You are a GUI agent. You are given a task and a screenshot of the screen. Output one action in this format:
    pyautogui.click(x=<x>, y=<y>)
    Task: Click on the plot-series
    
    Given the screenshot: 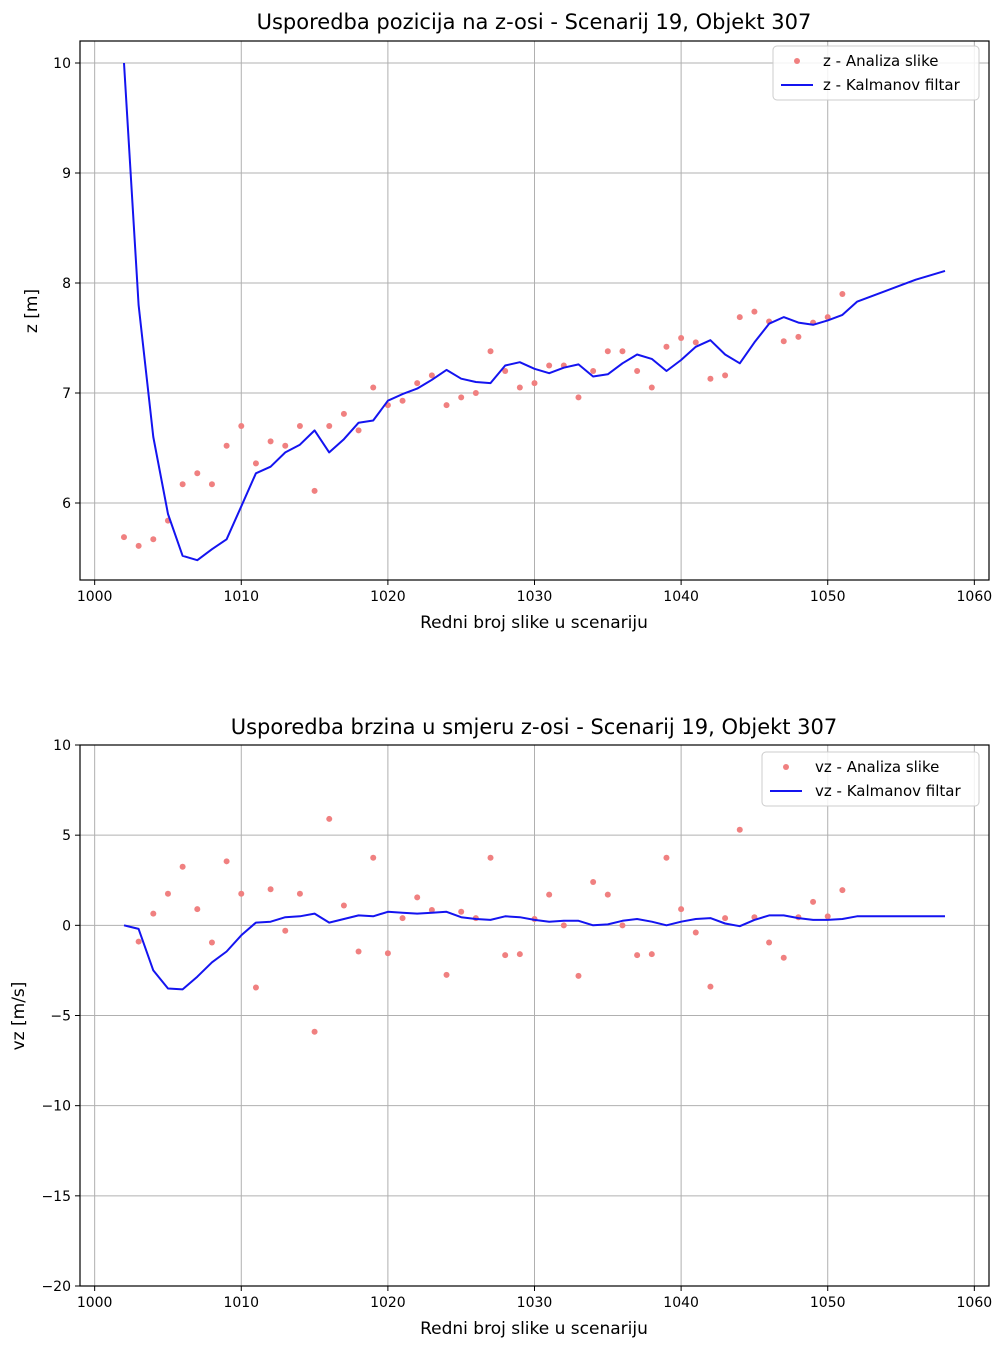 What is the action you would take?
    pyautogui.click(x=534, y=925)
    